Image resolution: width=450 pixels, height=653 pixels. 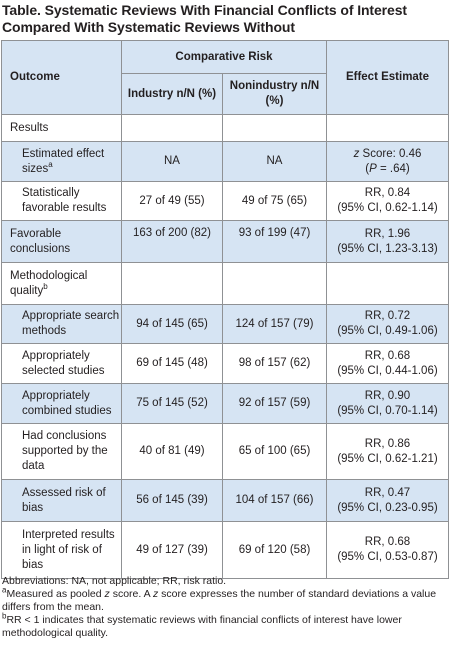 What do you see at coordinates (387, 550) in the screenshot?
I see `effect-cell: RR, 0.68 (95% CI, 0.53-0.87)` at bounding box center [387, 550].